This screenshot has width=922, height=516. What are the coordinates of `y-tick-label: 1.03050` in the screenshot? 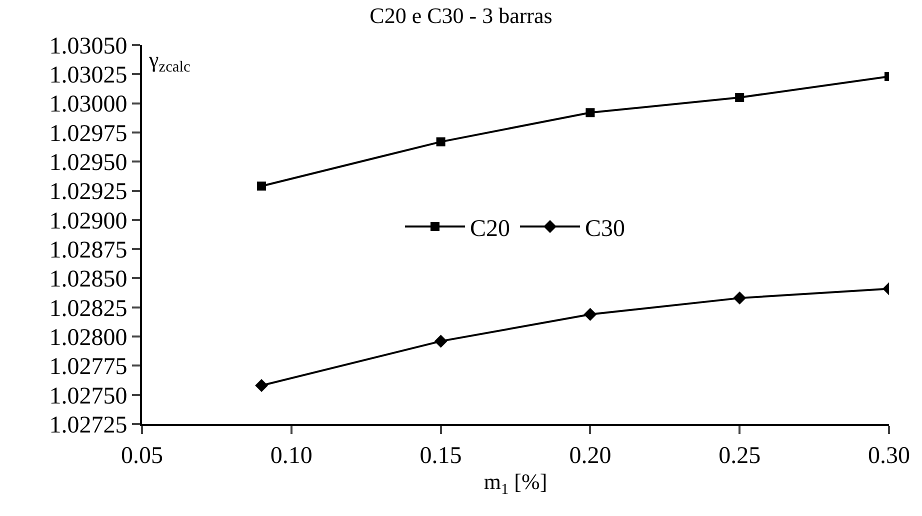 It's located at (88, 46).